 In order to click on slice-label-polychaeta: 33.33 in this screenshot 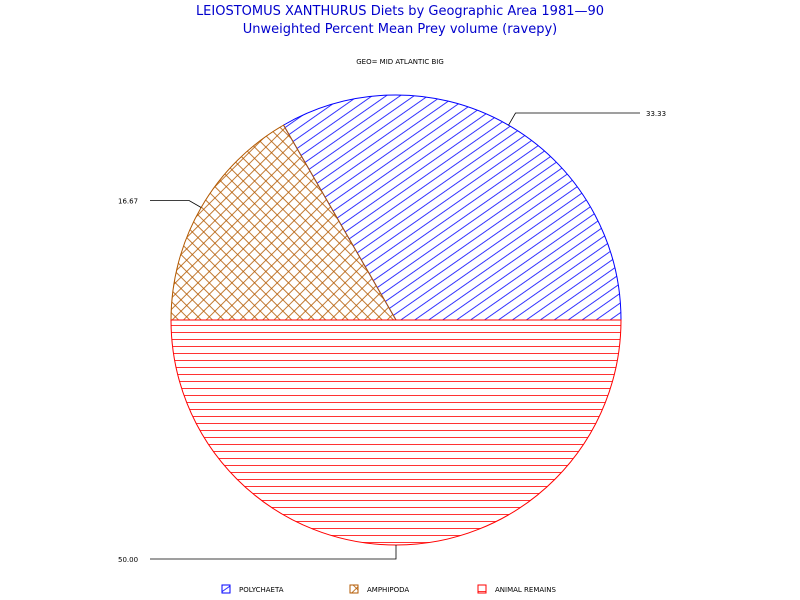, I will do `click(656, 114)`.